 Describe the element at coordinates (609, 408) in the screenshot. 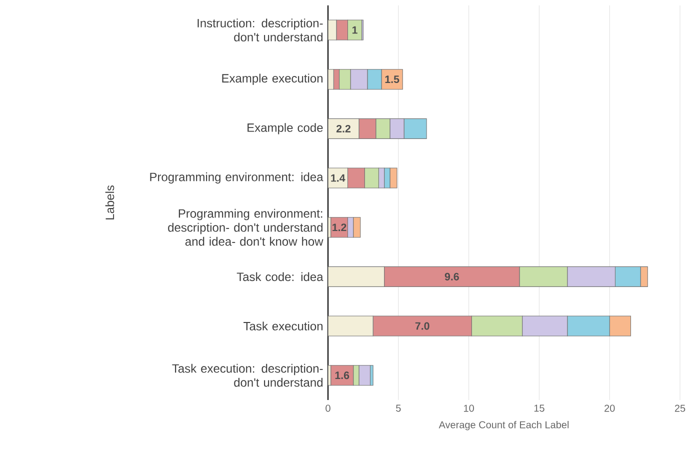

I see `x-tick-label: 20` at that location.